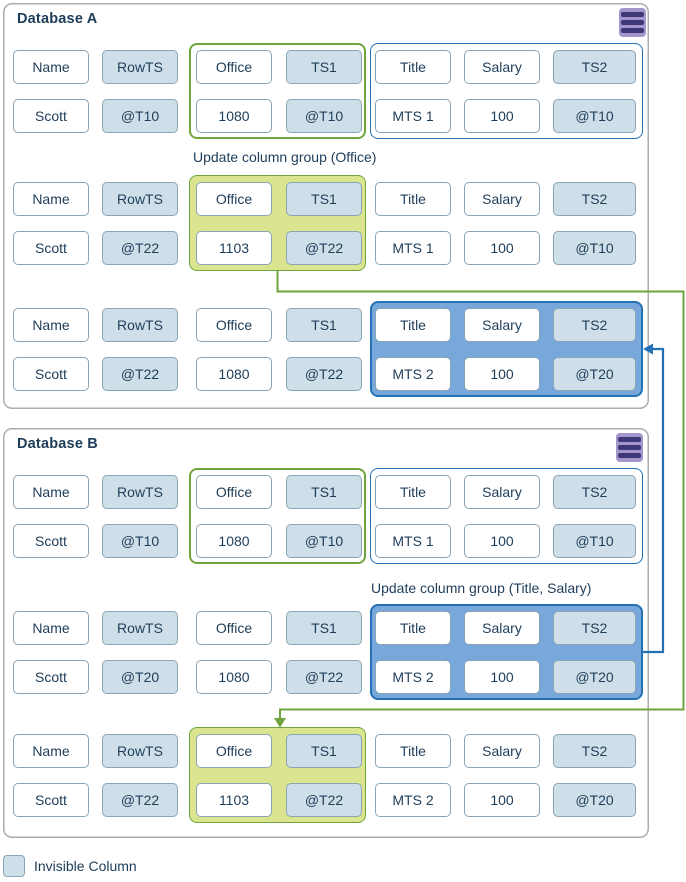 Image resolution: width=686 pixels, height=882 pixels. I want to click on invisible-column-swatch, so click(14, 866).